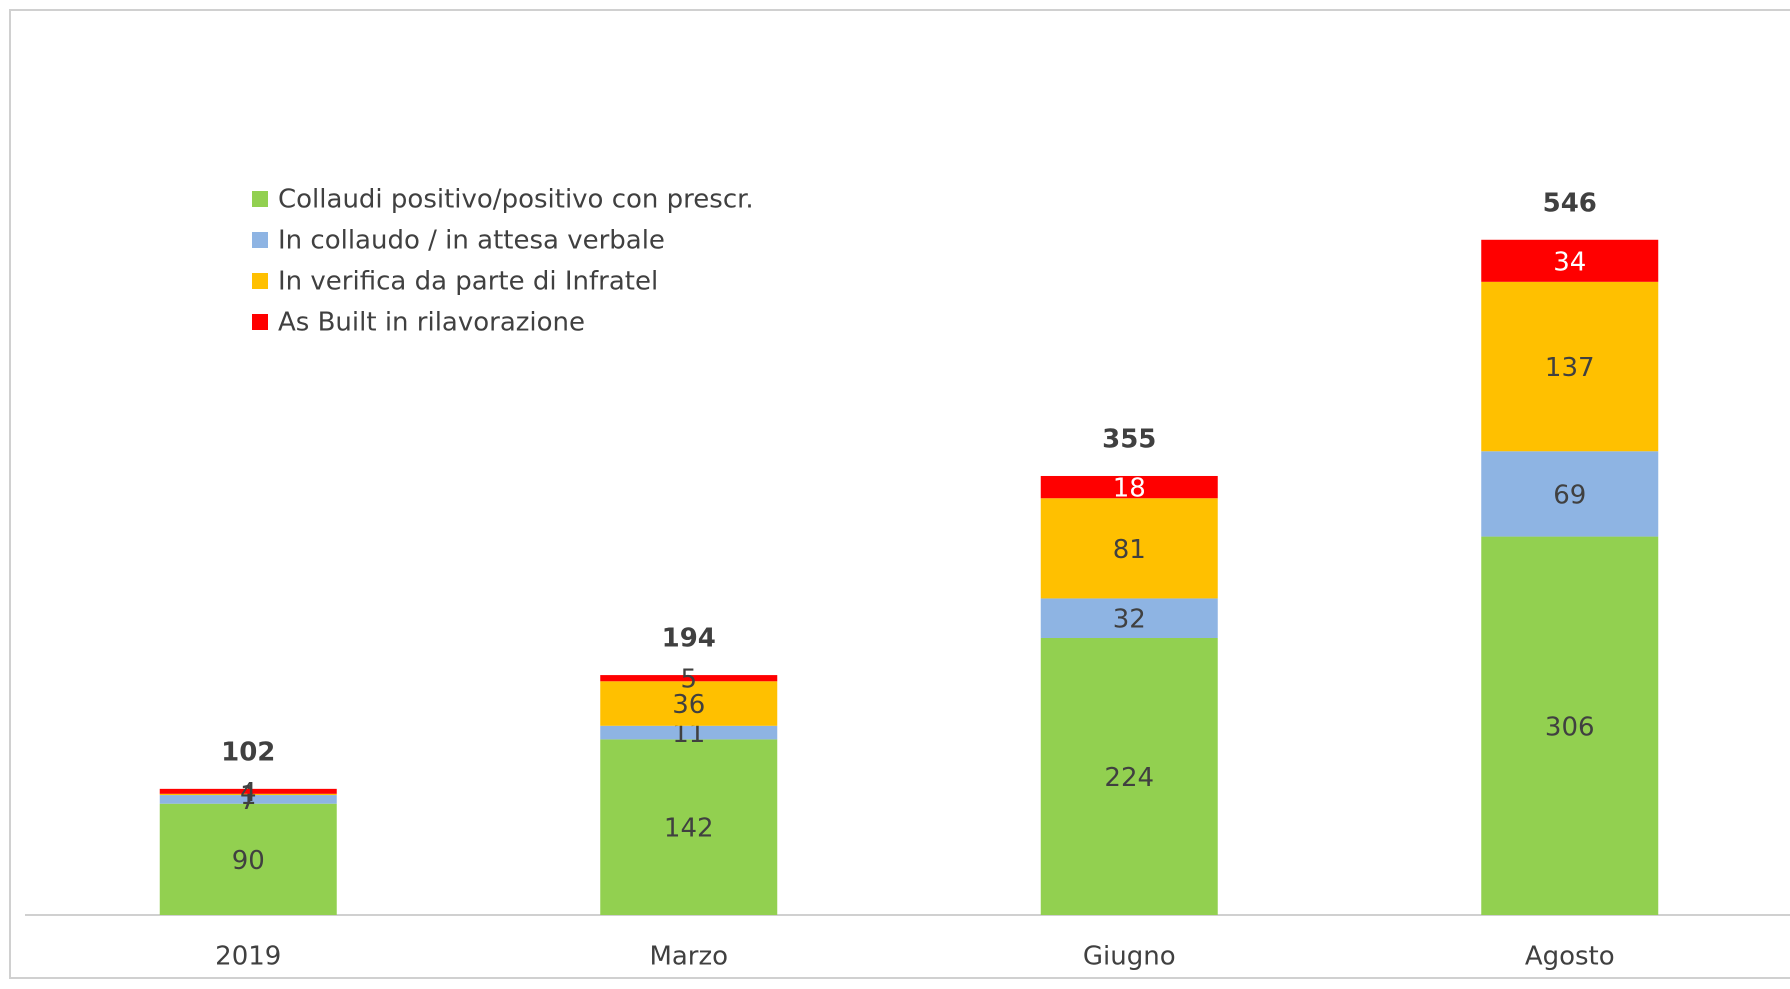 The width and height of the screenshot is (1790, 989). Describe the element at coordinates (1570, 957) in the screenshot. I see `x-tick-label: Agosto` at that location.